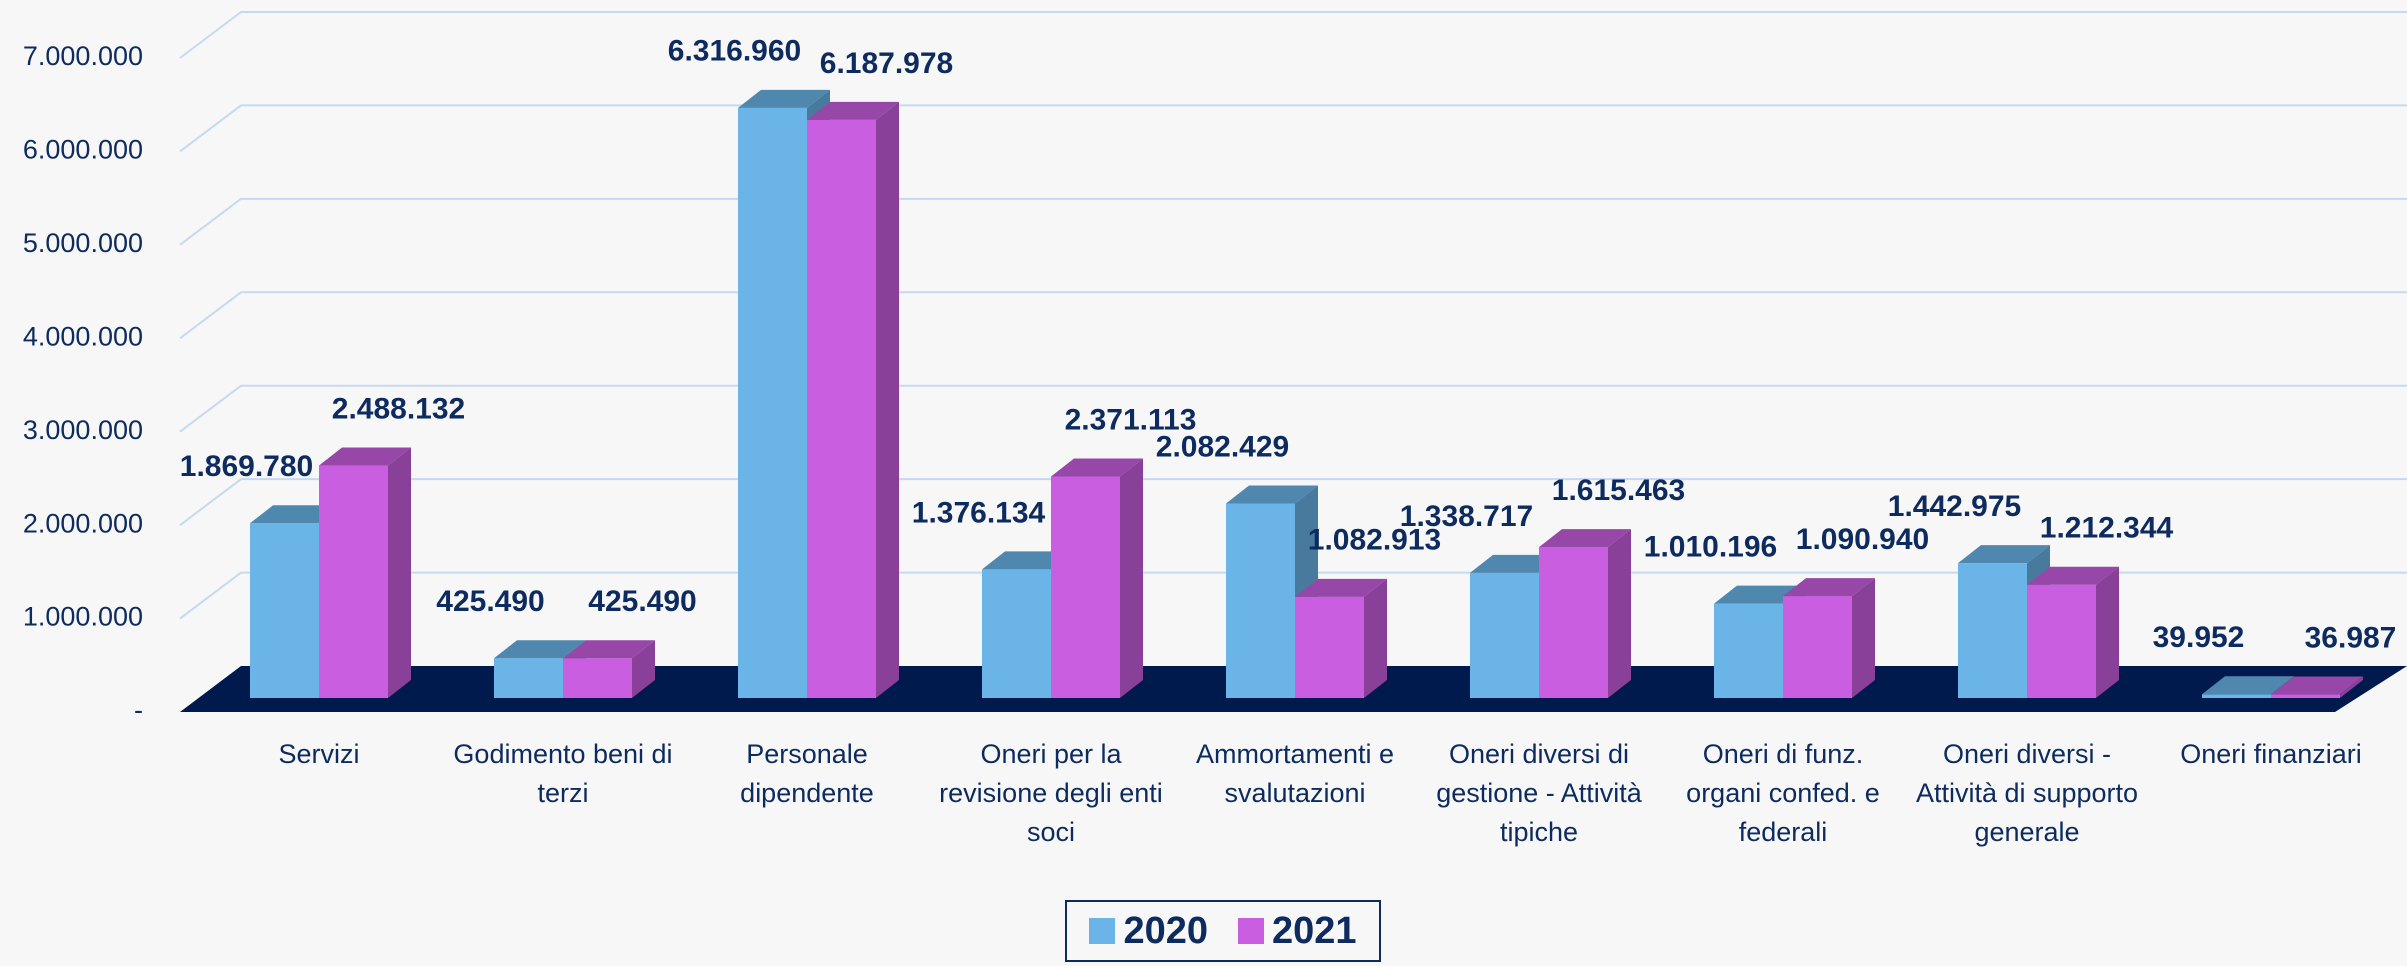 The image size is (2407, 966). I want to click on value-label: 1.338.717, so click(1466, 516).